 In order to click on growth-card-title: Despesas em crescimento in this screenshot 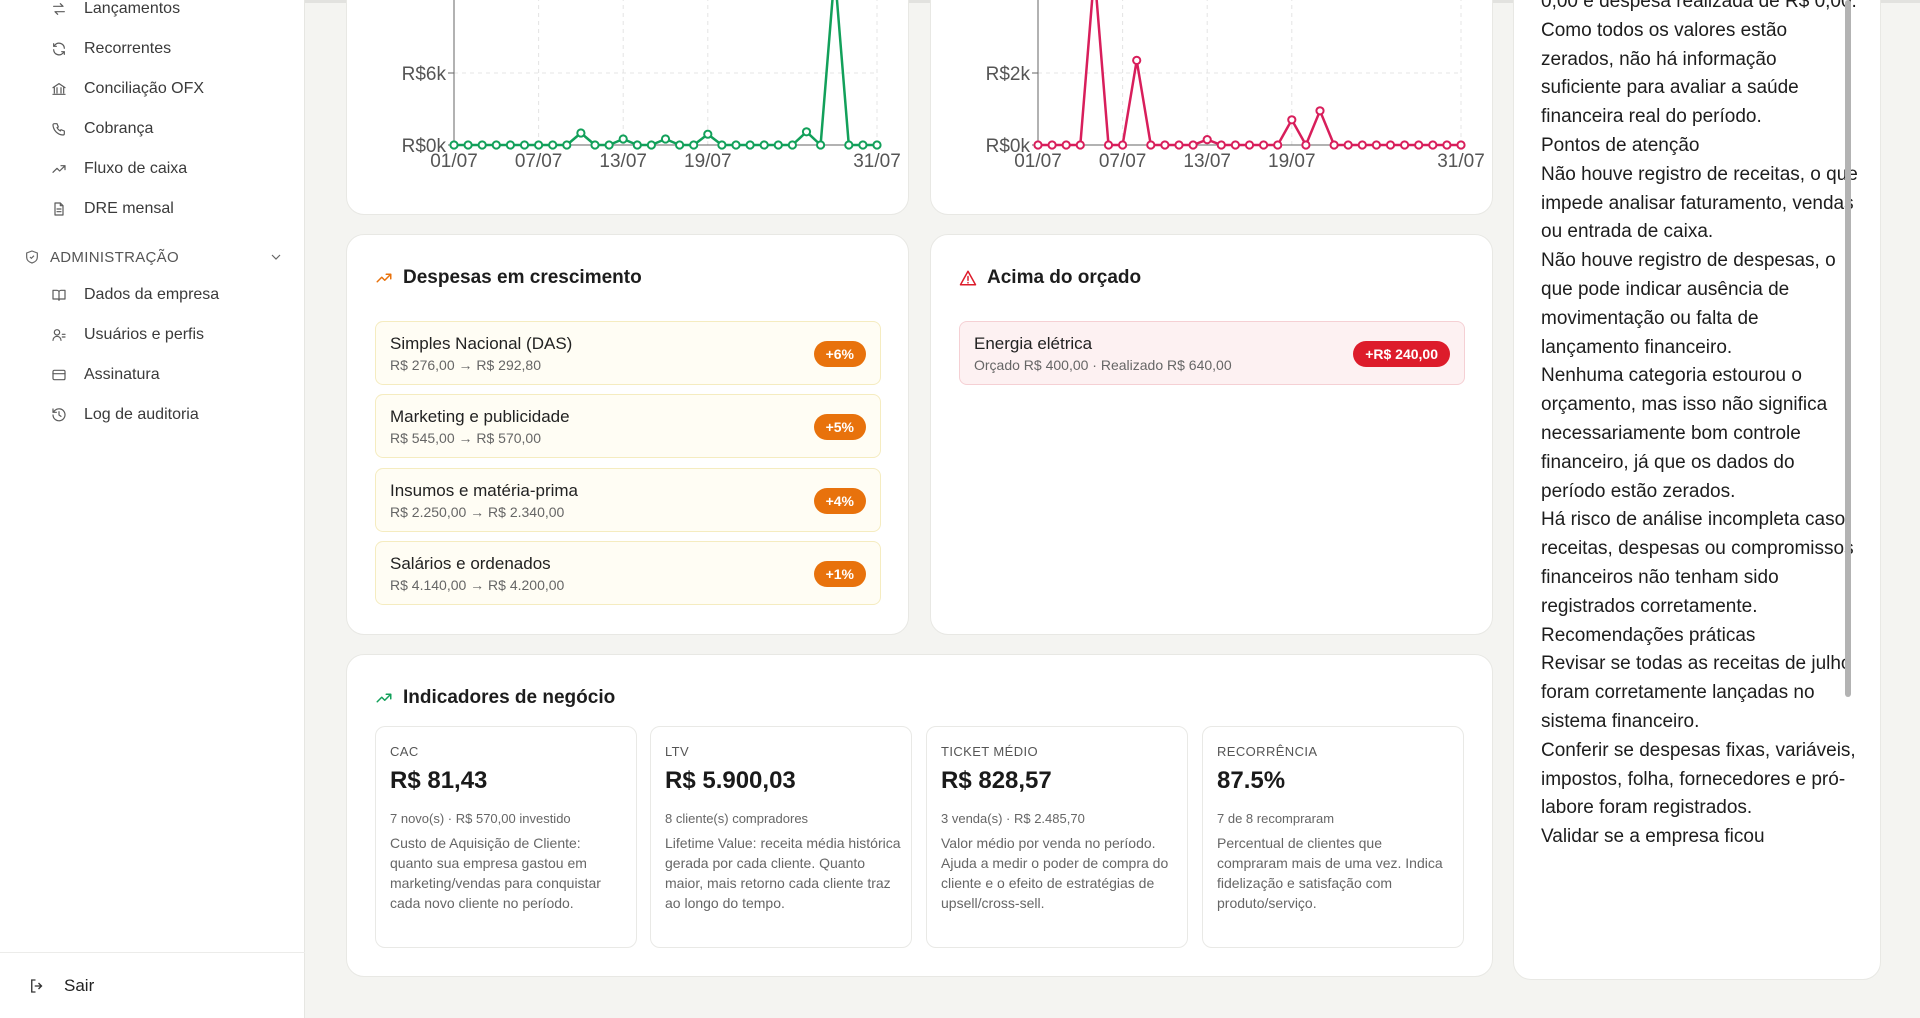, I will do `click(508, 278)`.